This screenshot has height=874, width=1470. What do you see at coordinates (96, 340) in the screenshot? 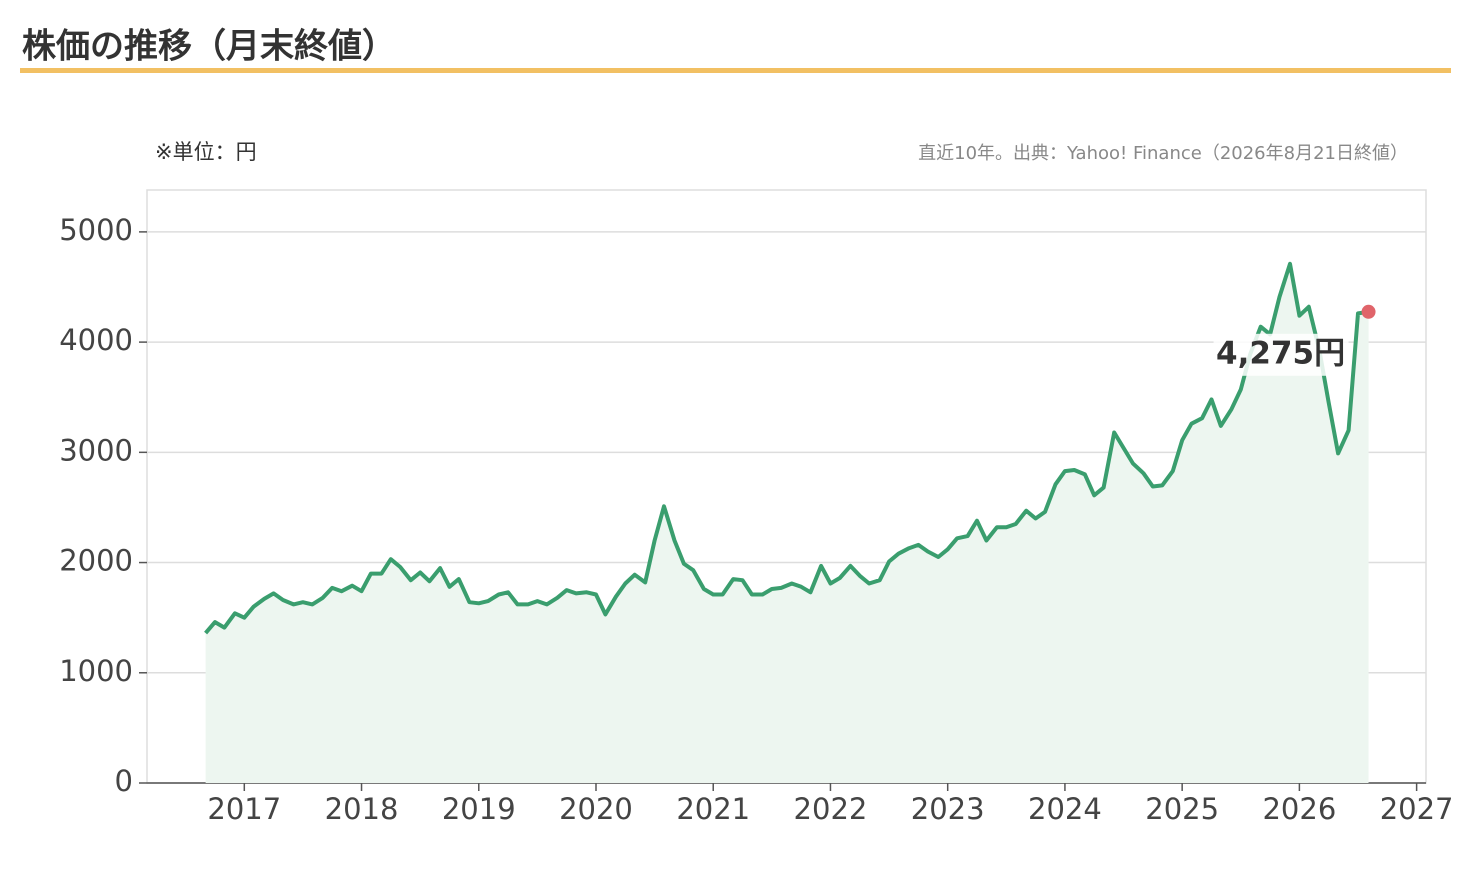
I see `y-tick-label: 4000` at bounding box center [96, 340].